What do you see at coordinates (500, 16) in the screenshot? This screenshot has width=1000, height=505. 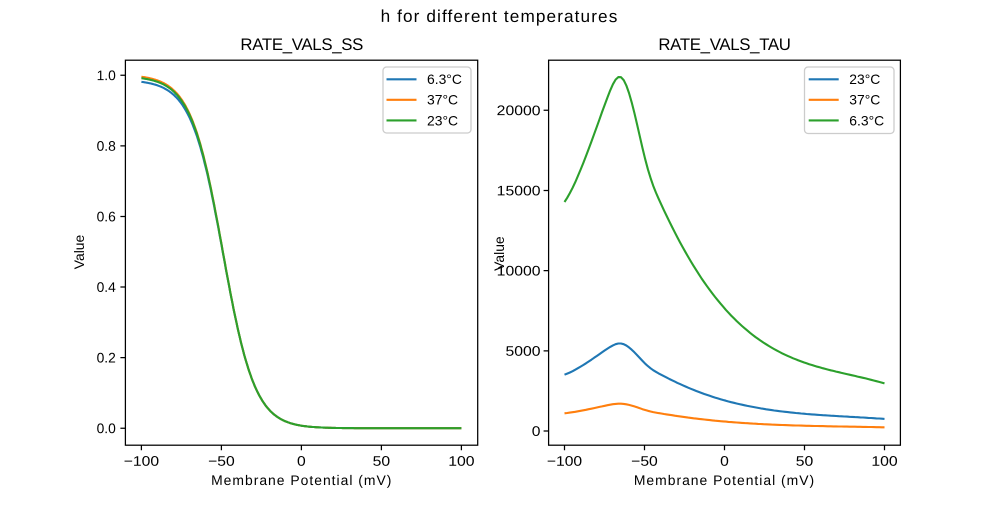 I see `svg-text: h for different temperatures` at bounding box center [500, 16].